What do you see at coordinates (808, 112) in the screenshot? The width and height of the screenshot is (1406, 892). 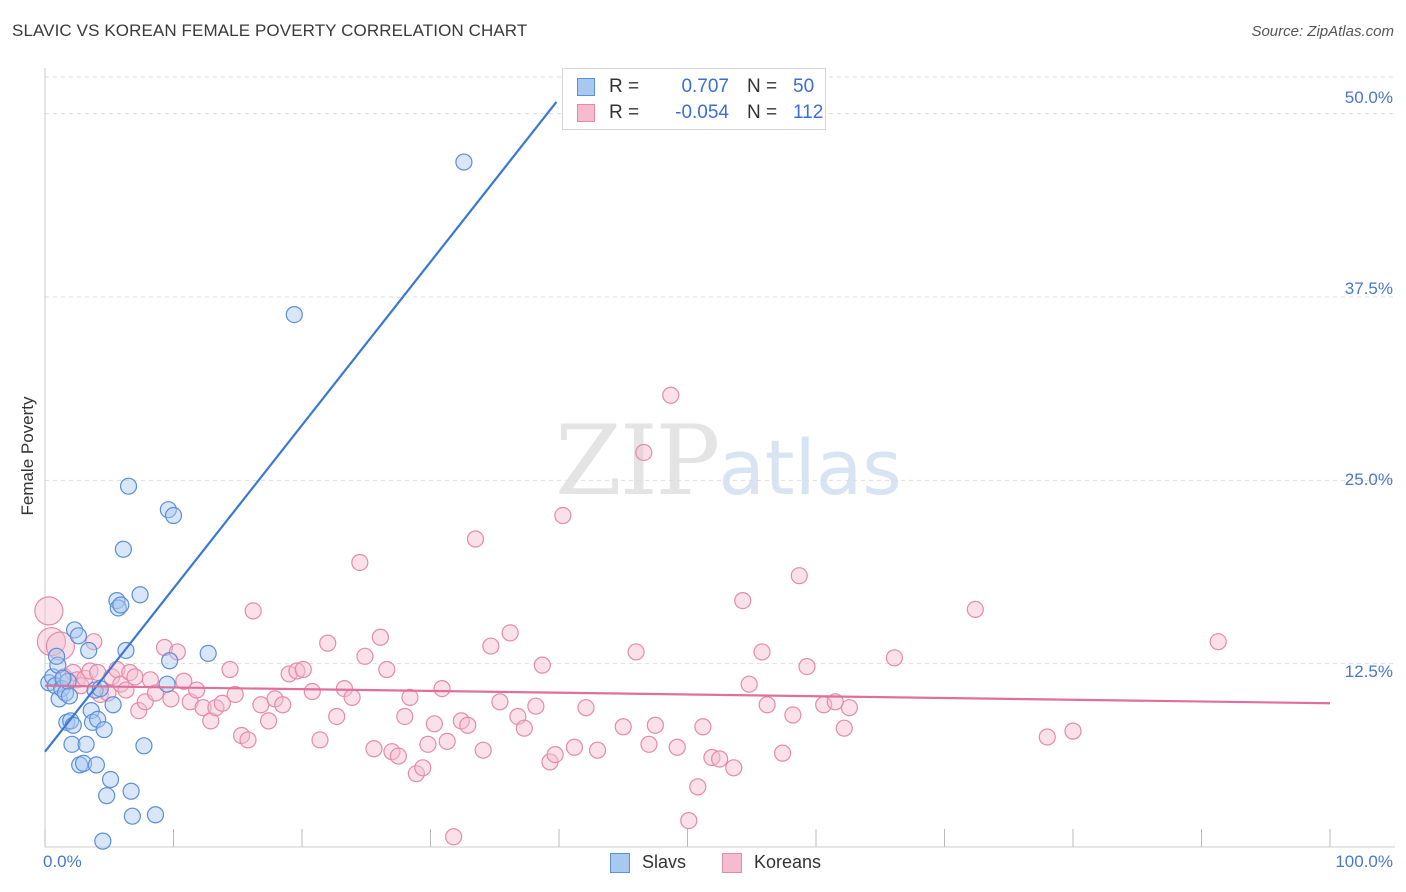 I see `koreans-n-value: 112` at bounding box center [808, 112].